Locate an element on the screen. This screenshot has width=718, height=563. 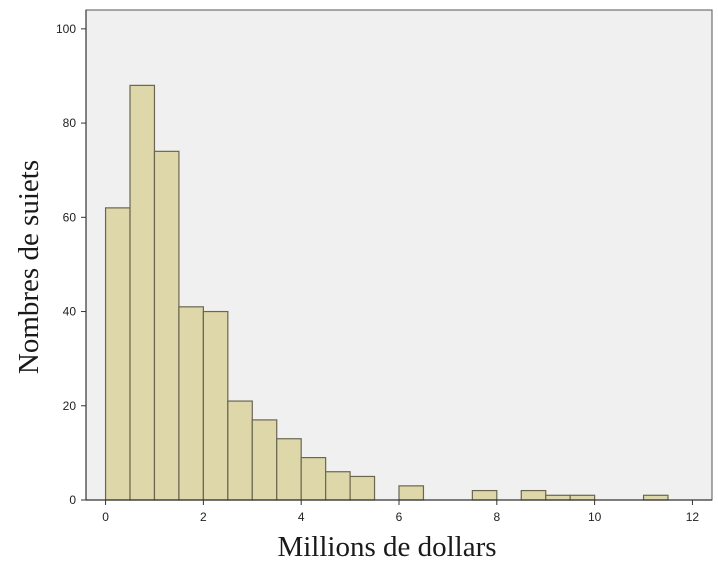
y-tick-label-60: 60 is located at coordinates (70, 217).